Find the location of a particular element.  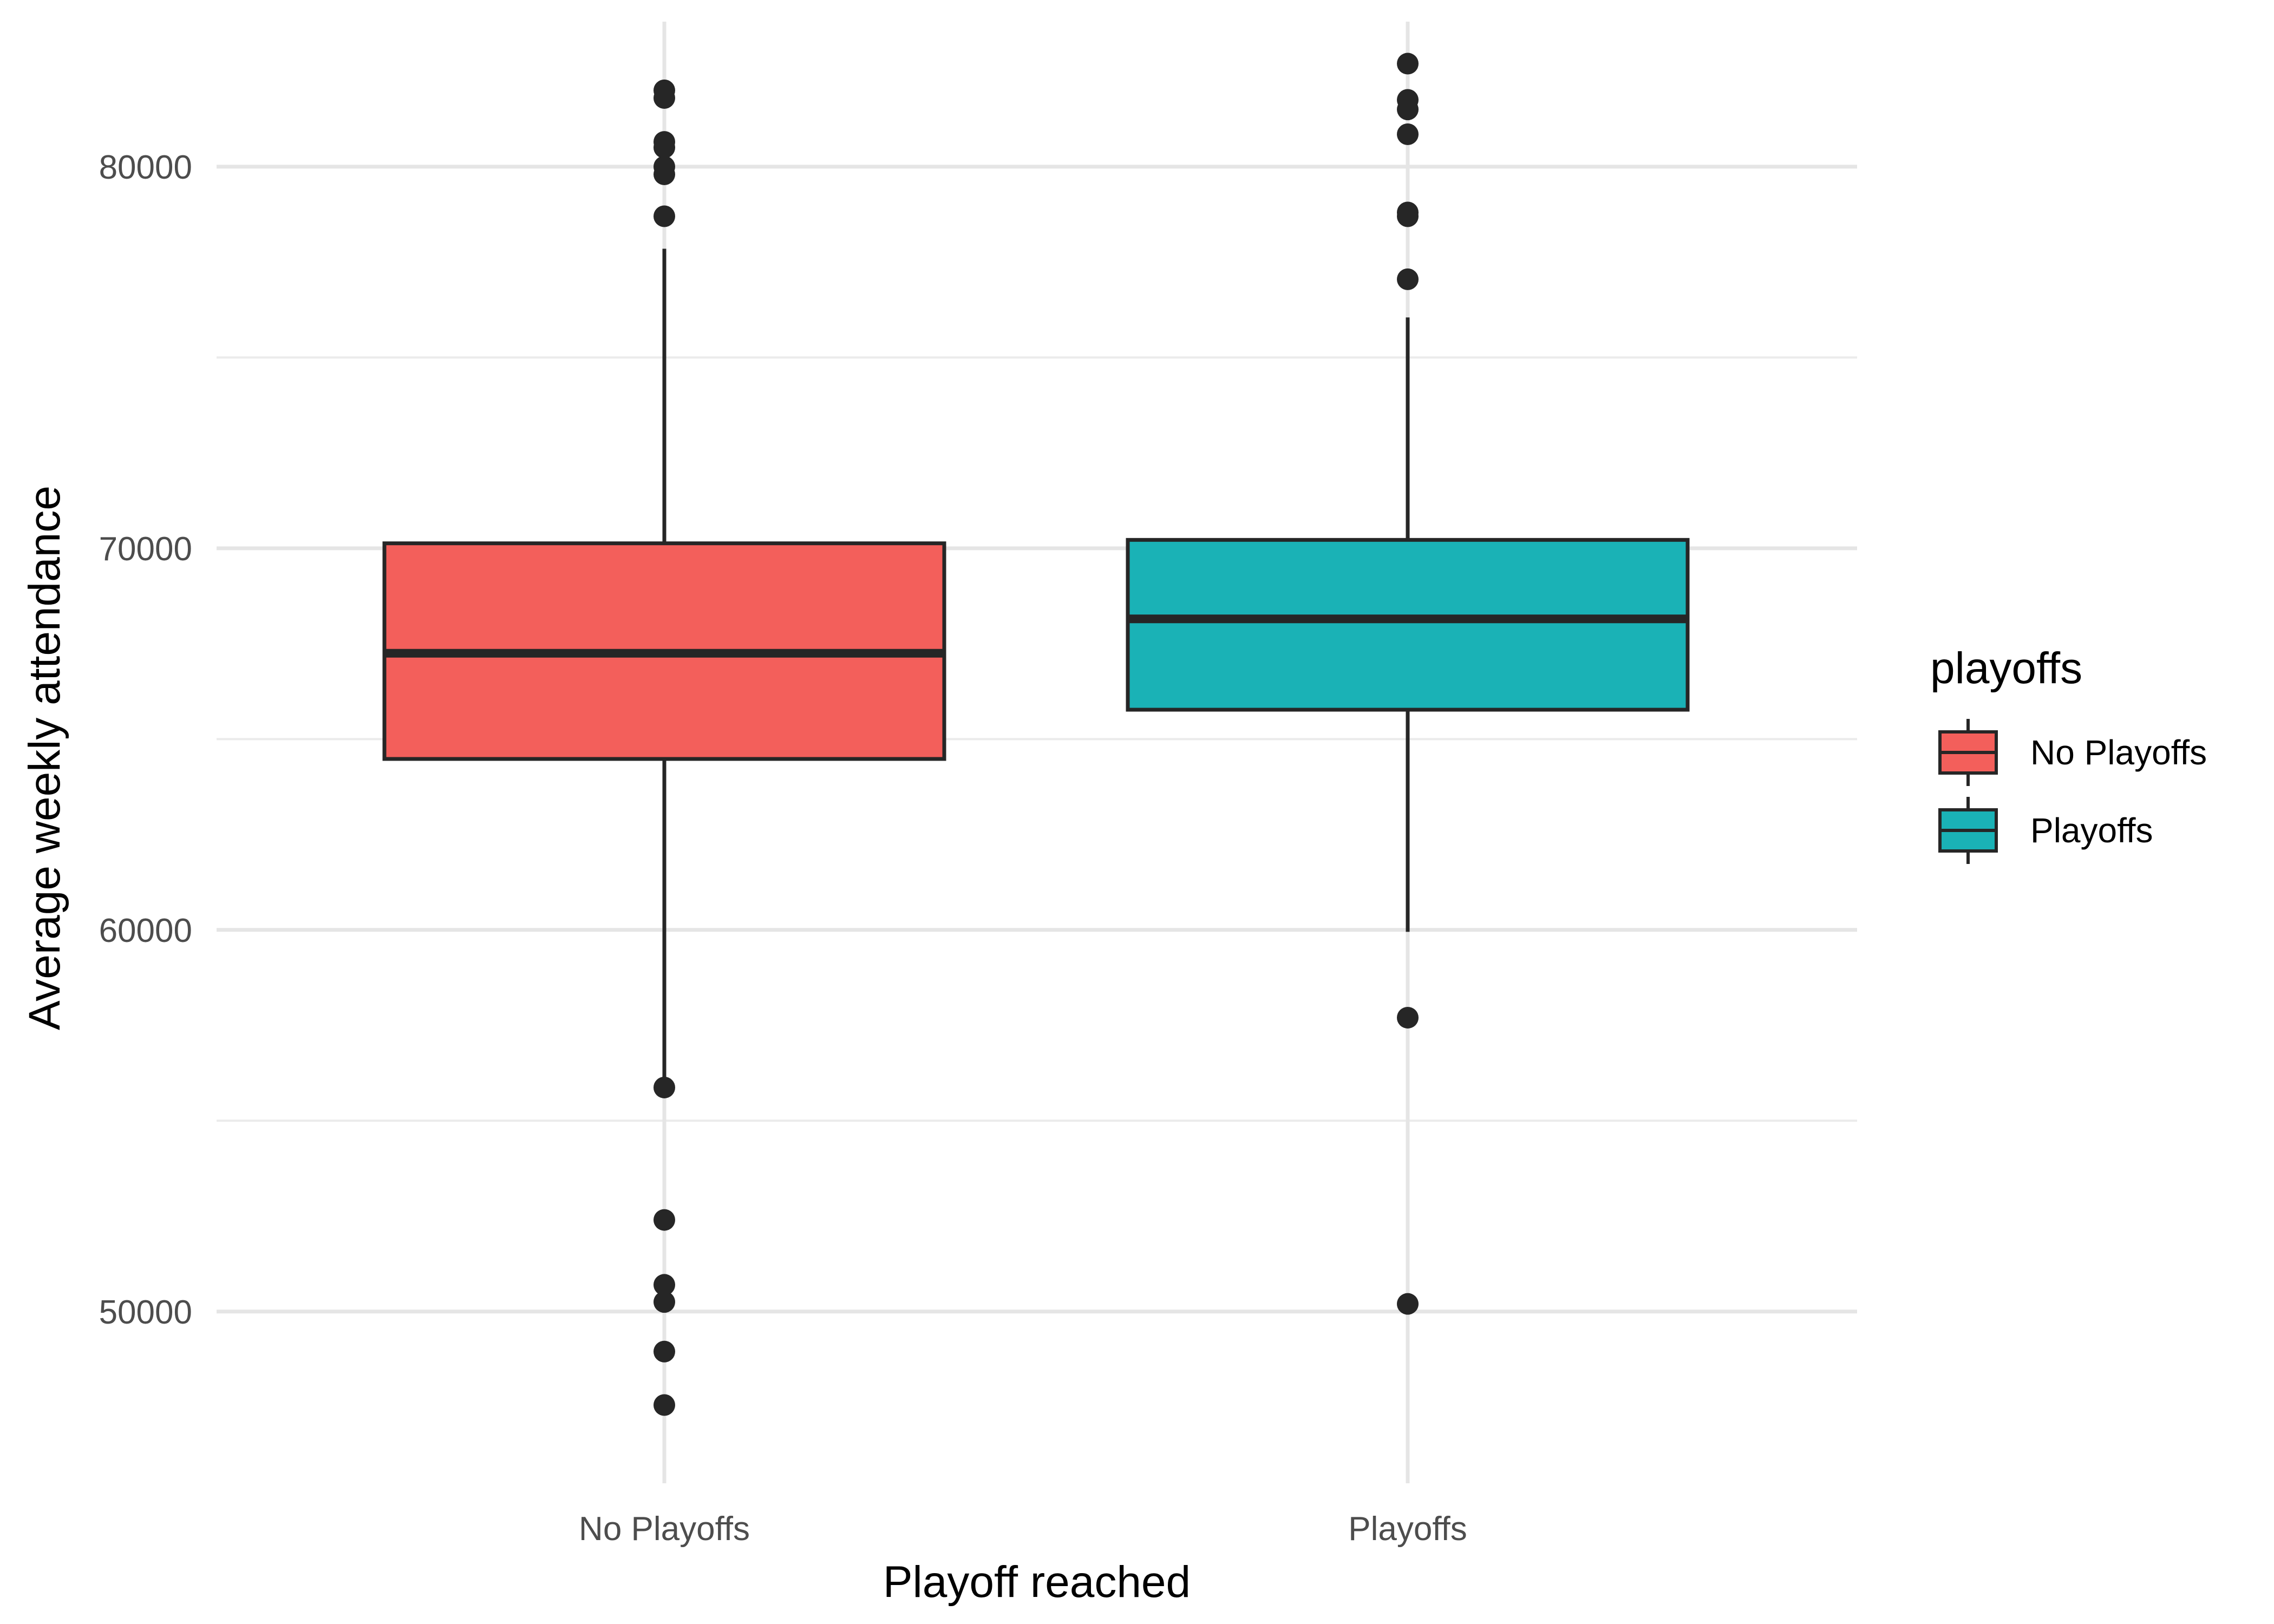

x-tick-label: No Playoffs is located at coordinates (665, 1529).